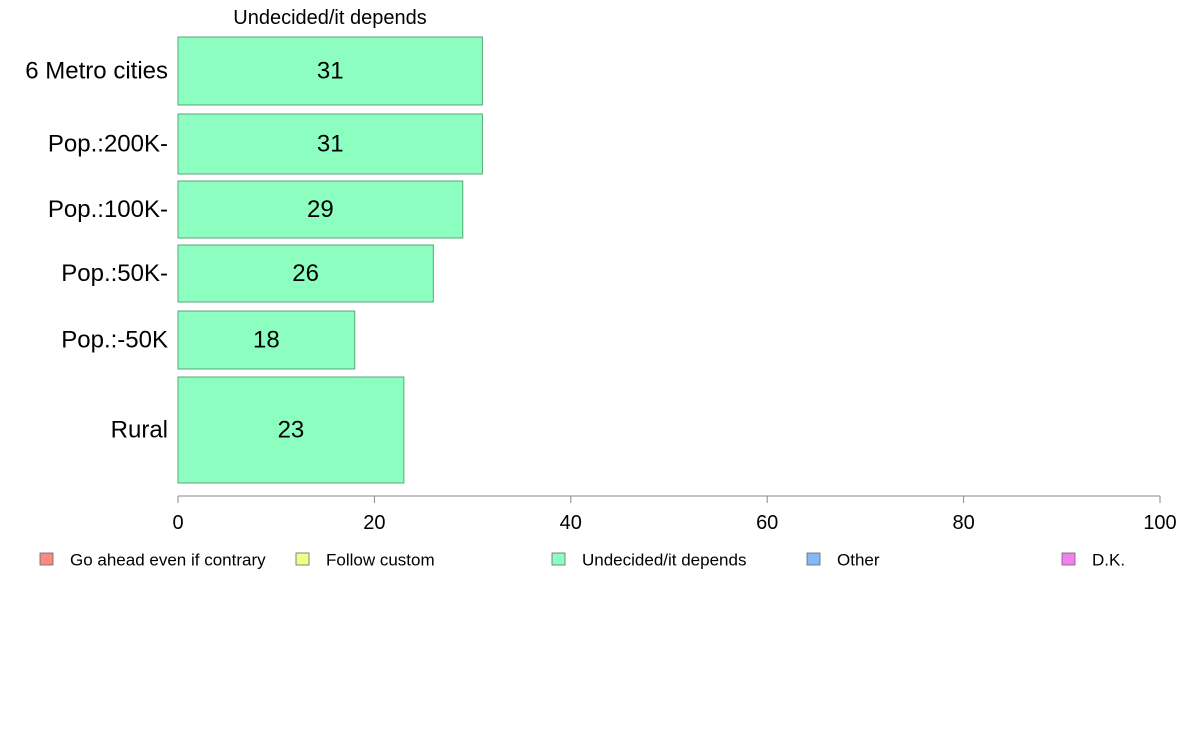  Describe the element at coordinates (329, 18) in the screenshot. I see `chart-title: Undecided/it depends` at that location.